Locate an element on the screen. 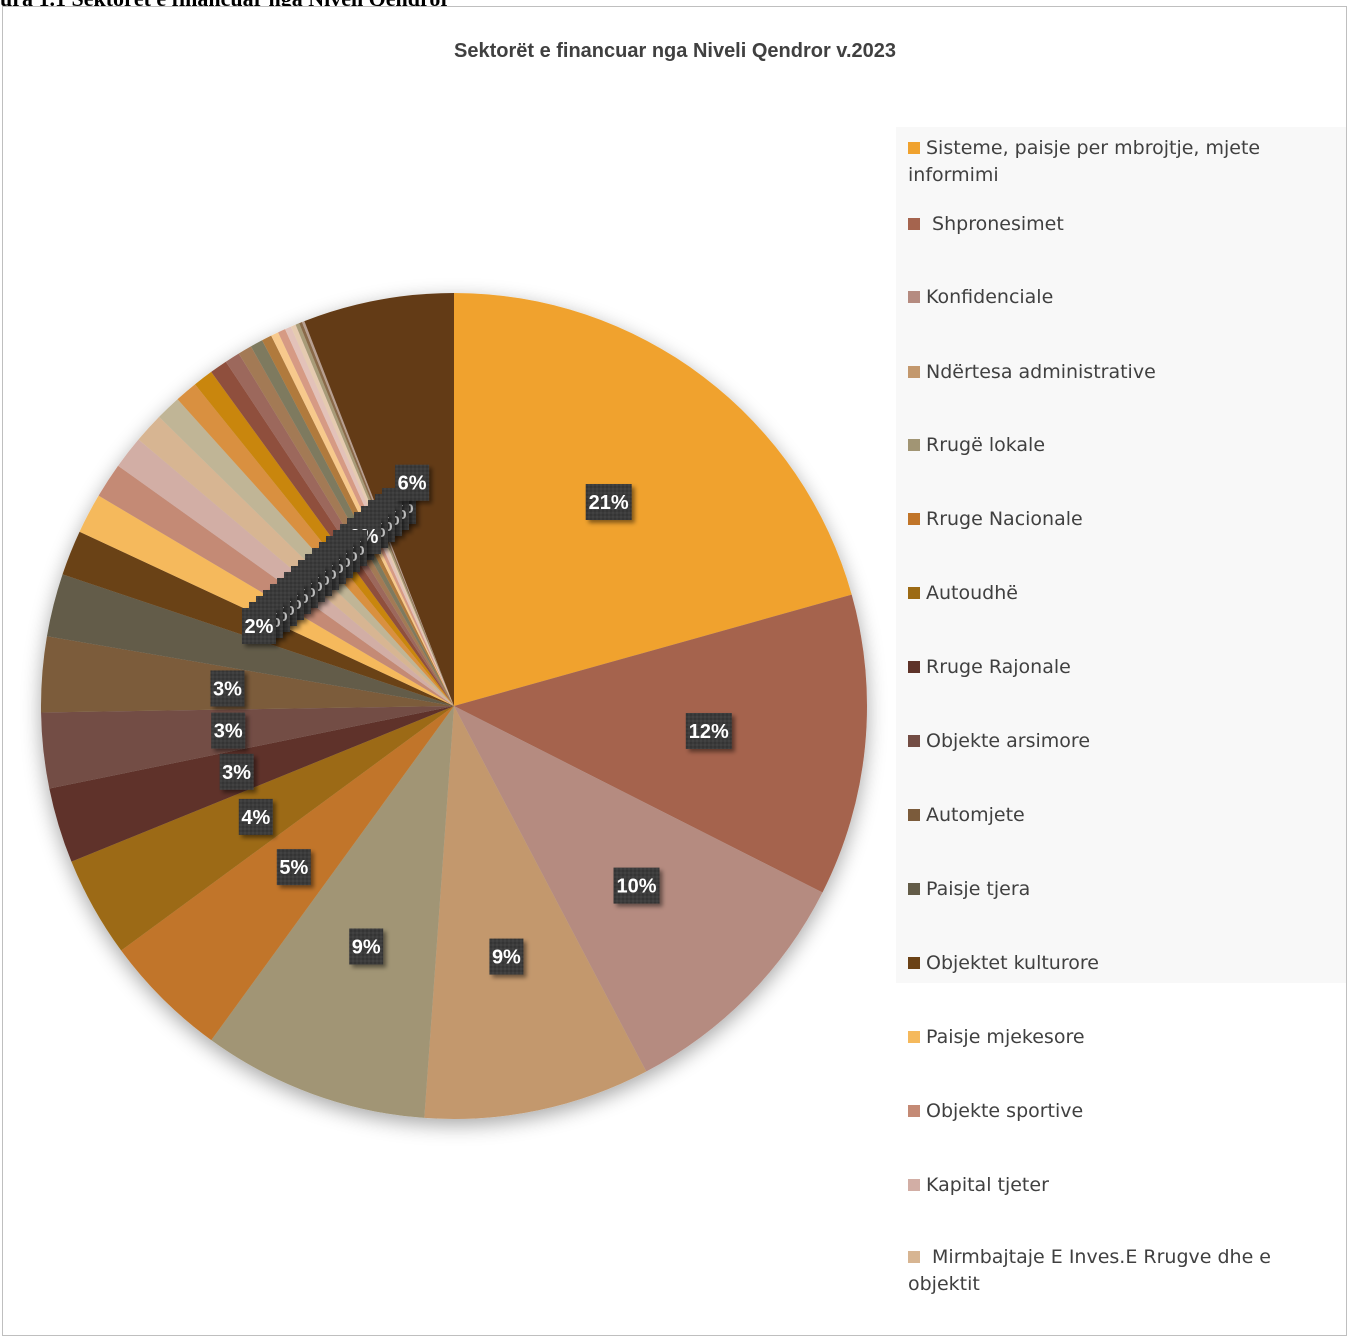 This screenshot has width=1350, height=1339. data-label: 12% is located at coordinates (708, 731).